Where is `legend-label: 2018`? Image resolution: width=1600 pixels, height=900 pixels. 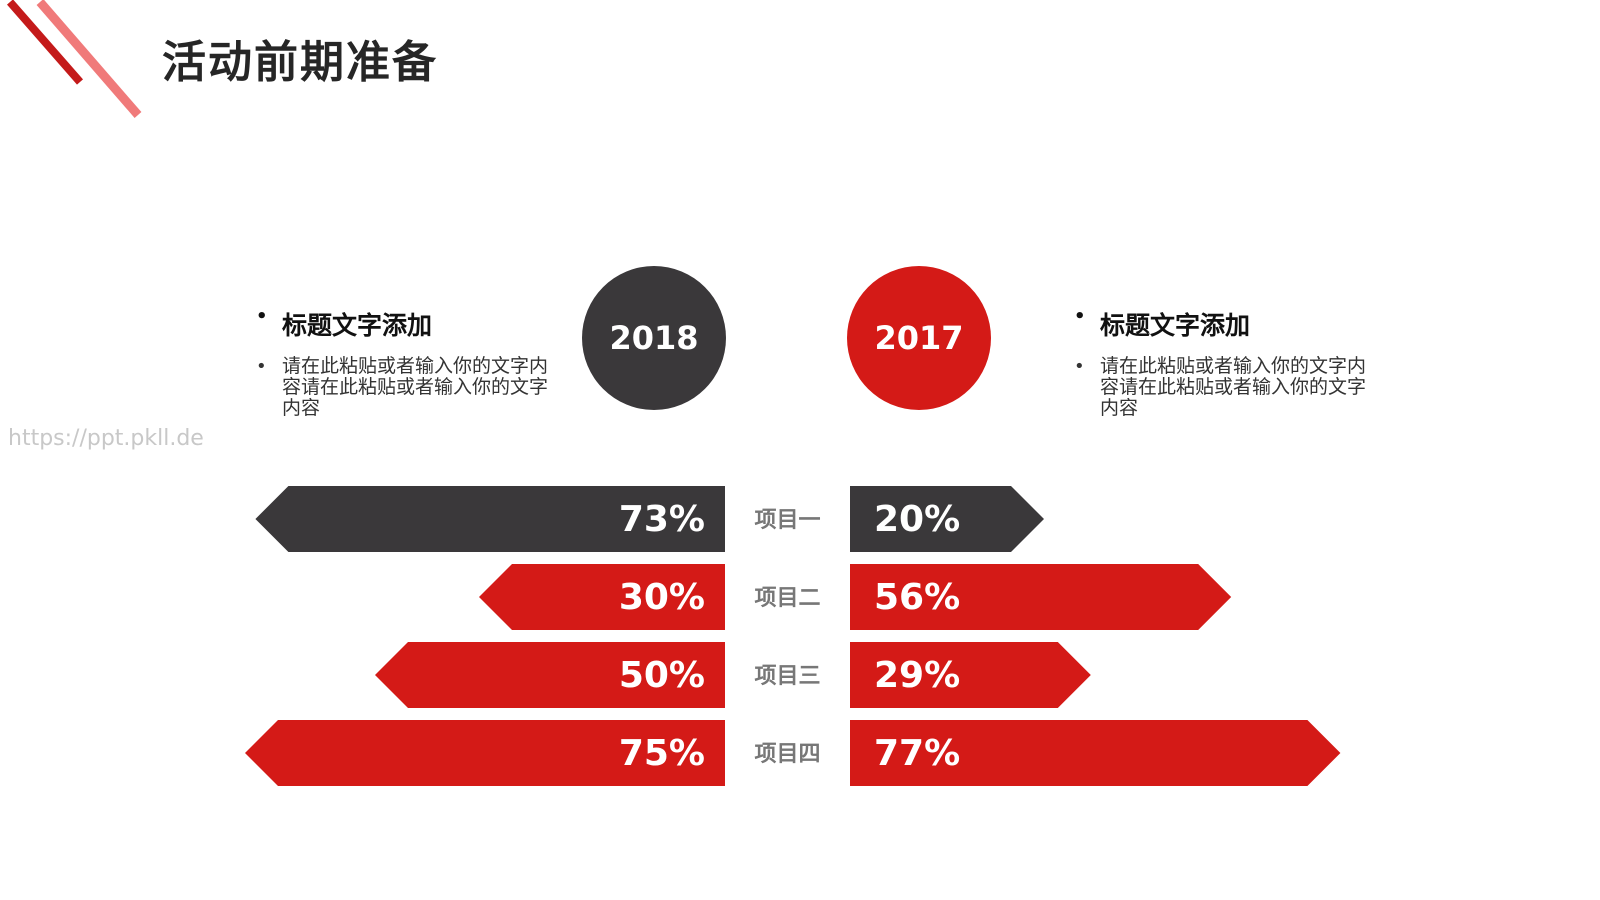 legend-label: 2018 is located at coordinates (653, 338).